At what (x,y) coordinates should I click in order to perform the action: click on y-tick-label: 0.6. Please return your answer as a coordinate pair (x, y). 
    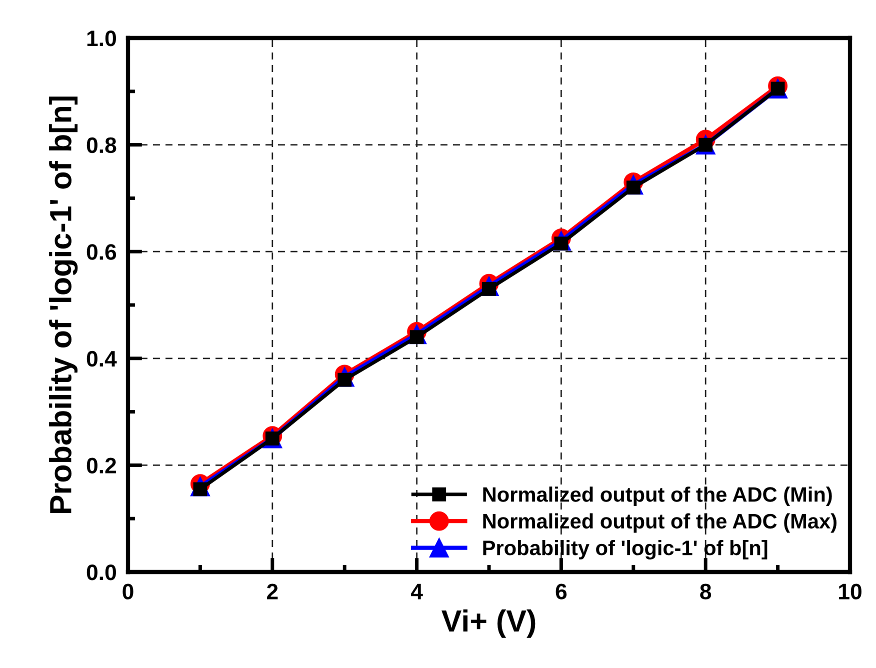
    Looking at the image, I should click on (101, 252).